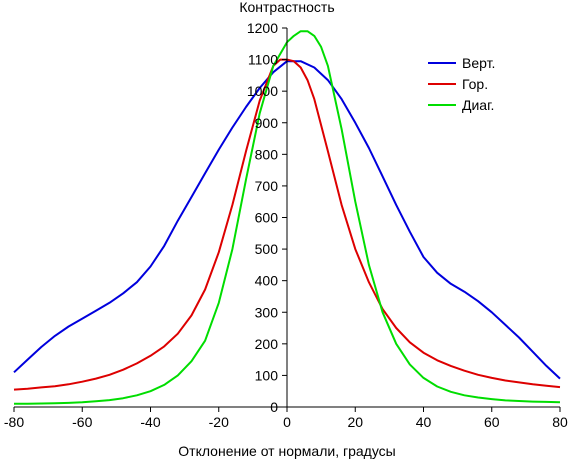 This screenshot has width=568, height=462. What do you see at coordinates (263, 60) in the screenshot?
I see `y-tick-label: 1100` at bounding box center [263, 60].